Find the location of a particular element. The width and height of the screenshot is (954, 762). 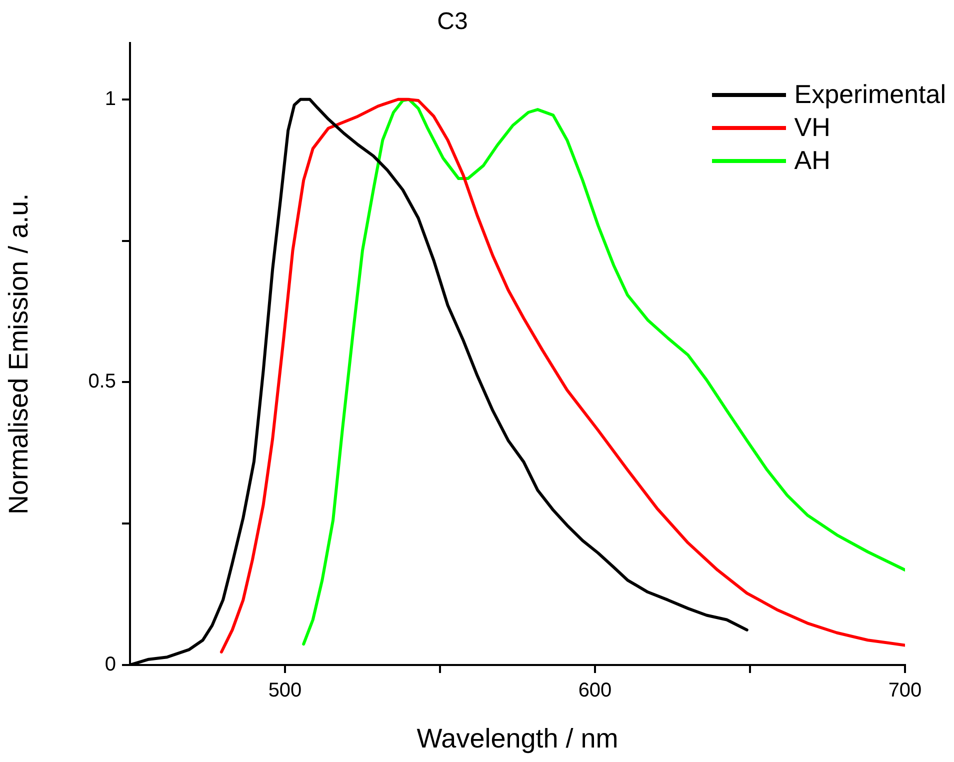

chart-title: C3 is located at coordinates (452, 22).